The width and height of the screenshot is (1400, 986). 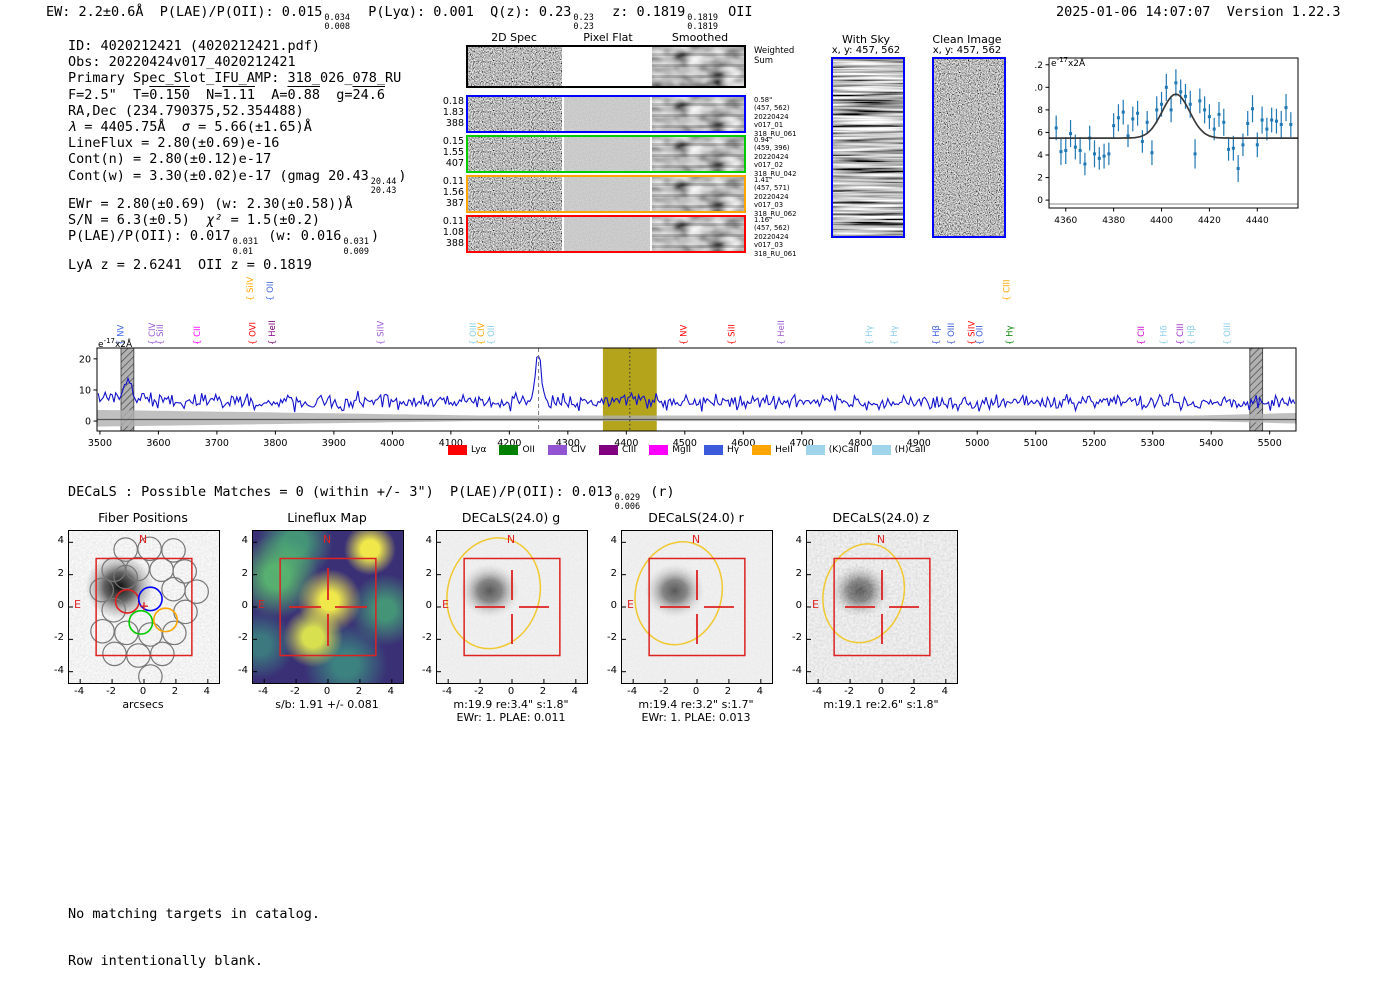 What do you see at coordinates (301, 236) in the screenshot?
I see `text-segment: (w: 0.016` at bounding box center [301, 236].